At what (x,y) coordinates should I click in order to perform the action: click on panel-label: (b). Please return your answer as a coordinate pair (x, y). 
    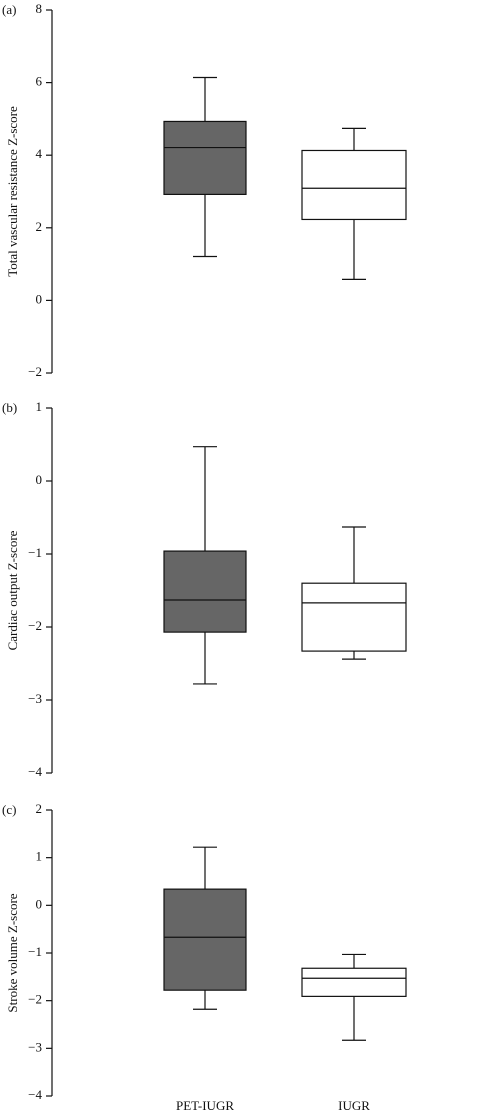
    Looking at the image, I should click on (9, 407).